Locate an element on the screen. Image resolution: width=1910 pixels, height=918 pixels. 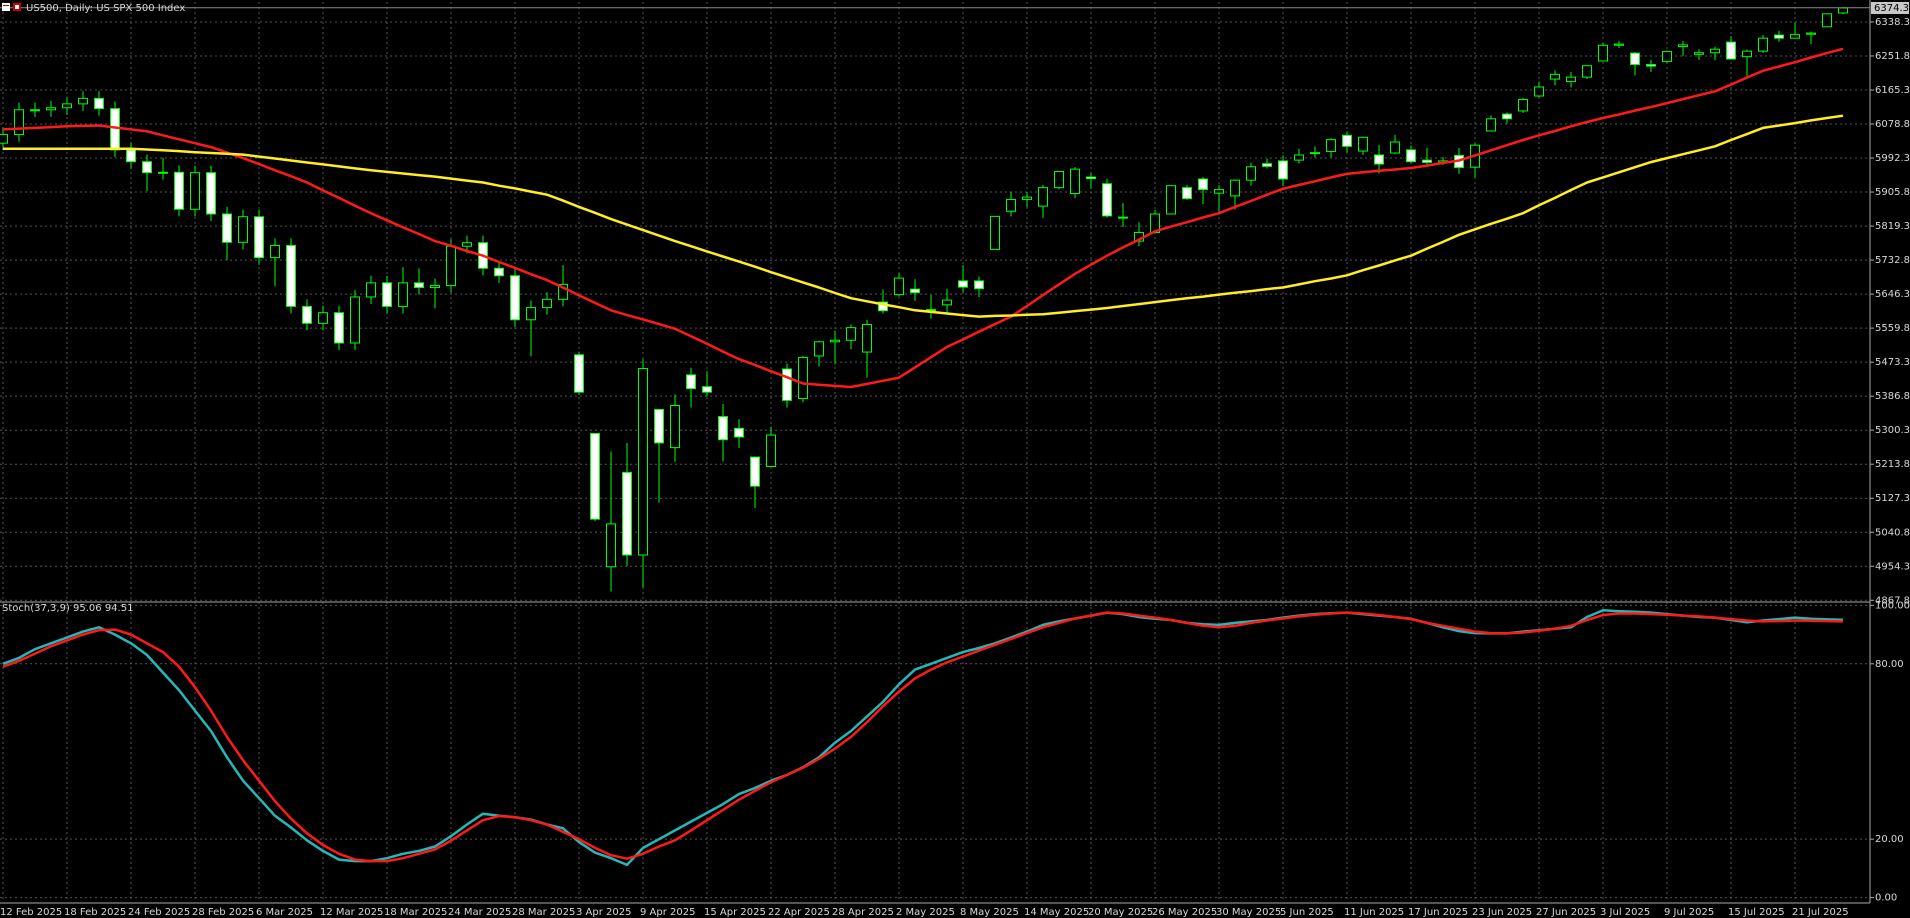
x-tick-label: 5 Jun 2025 is located at coordinates (1307, 912).